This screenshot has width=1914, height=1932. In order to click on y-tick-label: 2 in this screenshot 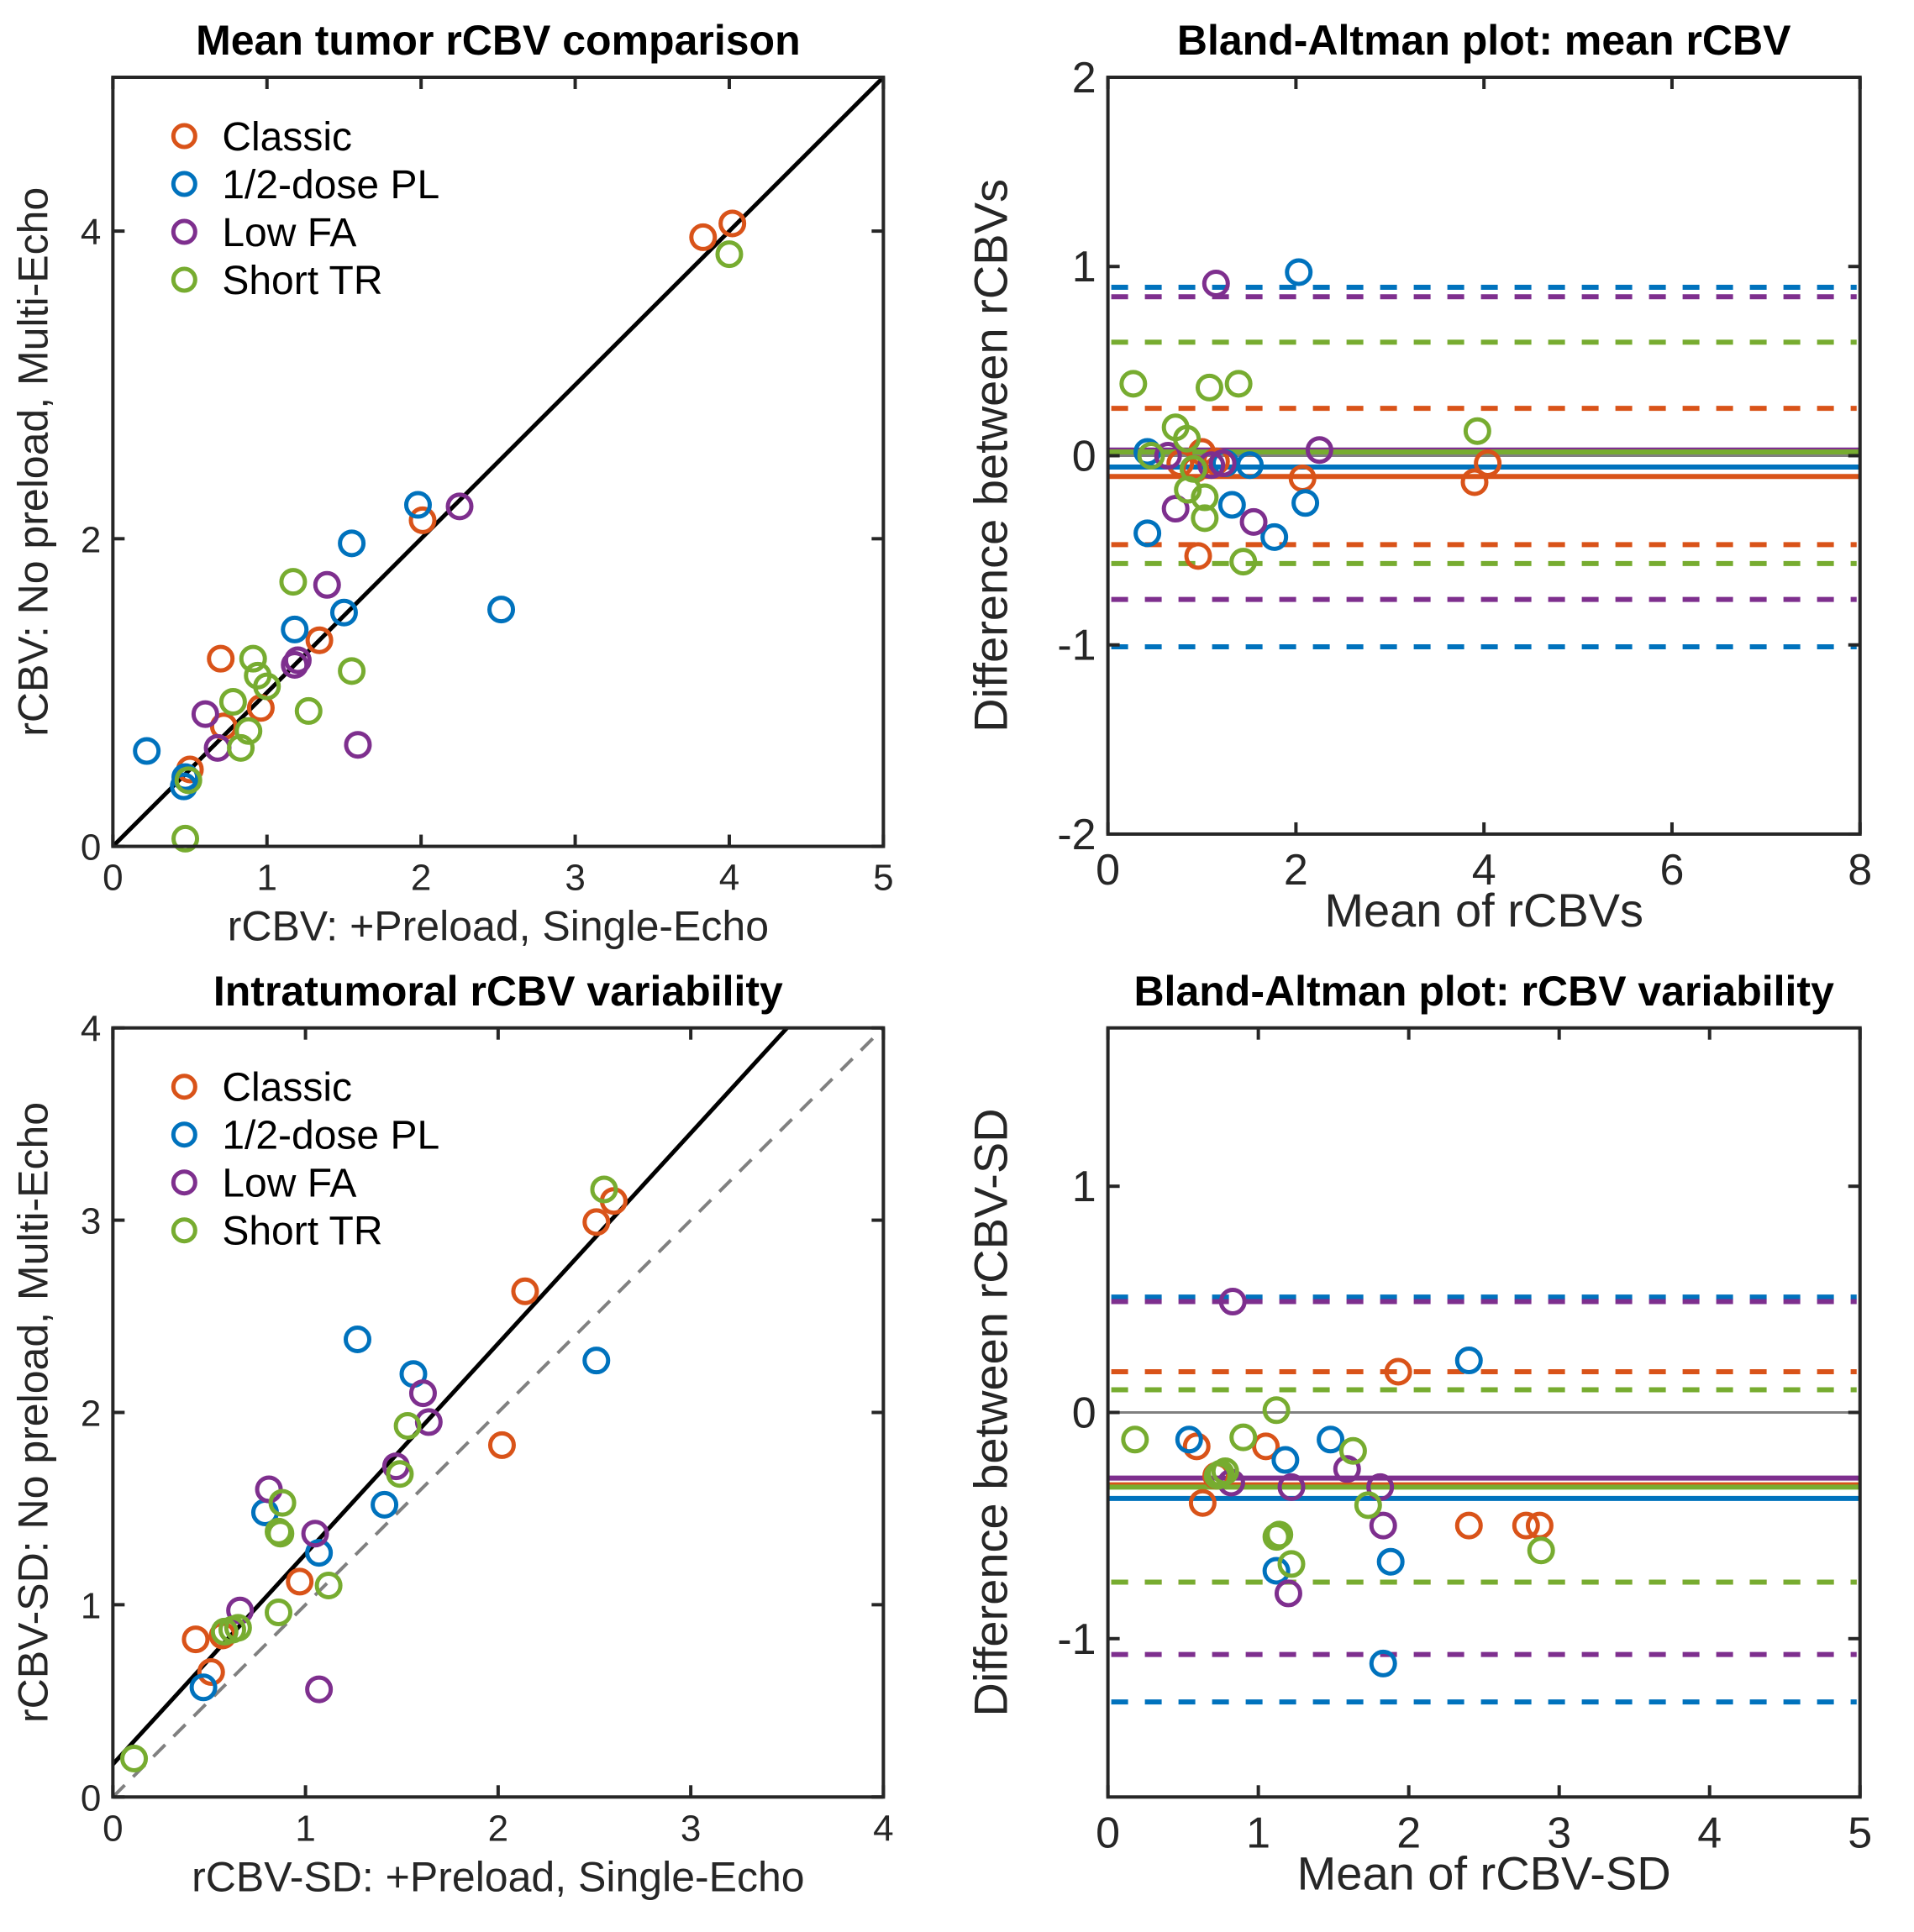, I will do `click(91, 539)`.